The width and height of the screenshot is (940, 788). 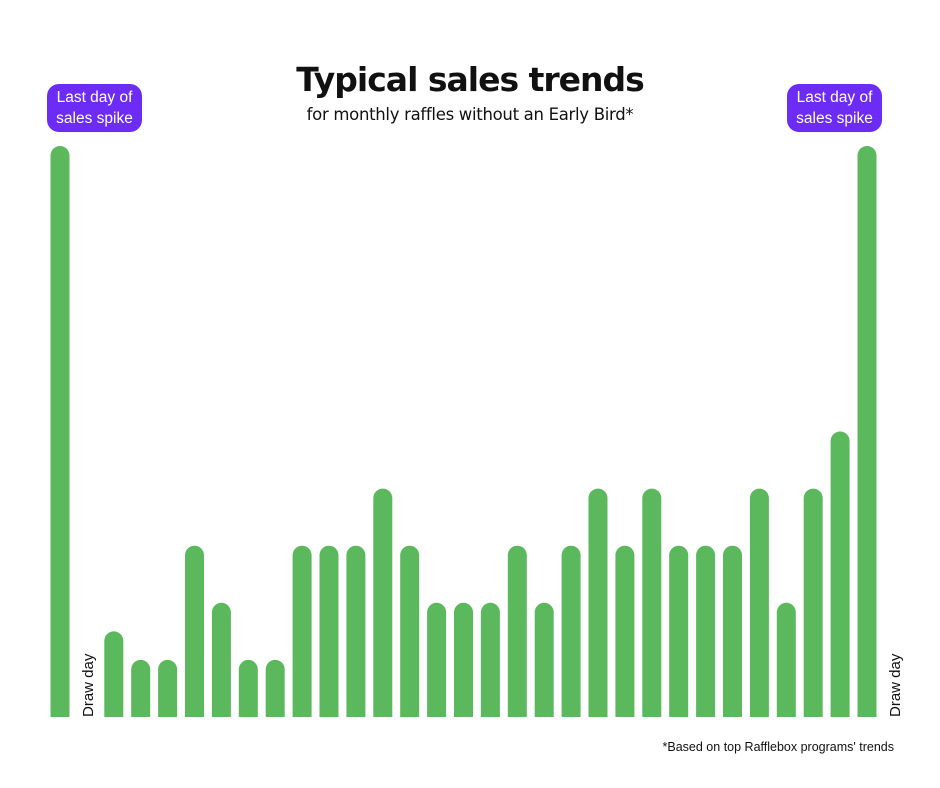 I want to click on draw-day-label-left: Draw day, so click(x=88, y=685).